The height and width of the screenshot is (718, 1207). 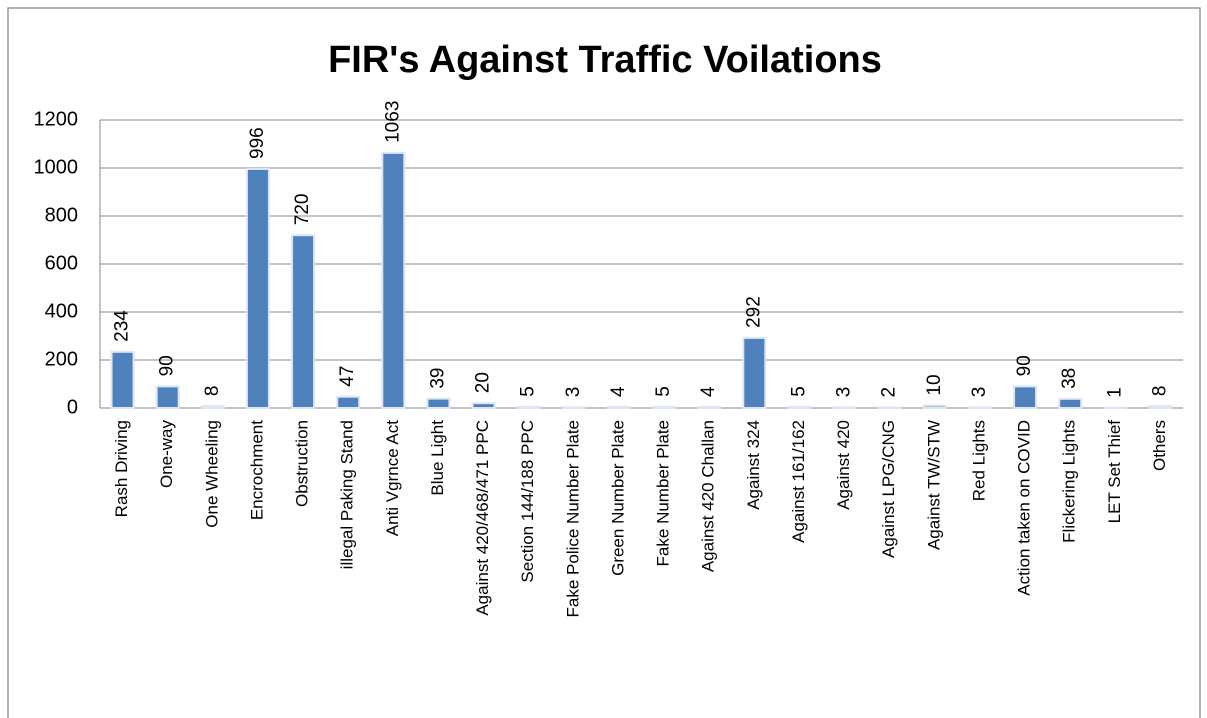 What do you see at coordinates (708, 496) in the screenshot?
I see `x-tick-label: Against 420 Challan` at bounding box center [708, 496].